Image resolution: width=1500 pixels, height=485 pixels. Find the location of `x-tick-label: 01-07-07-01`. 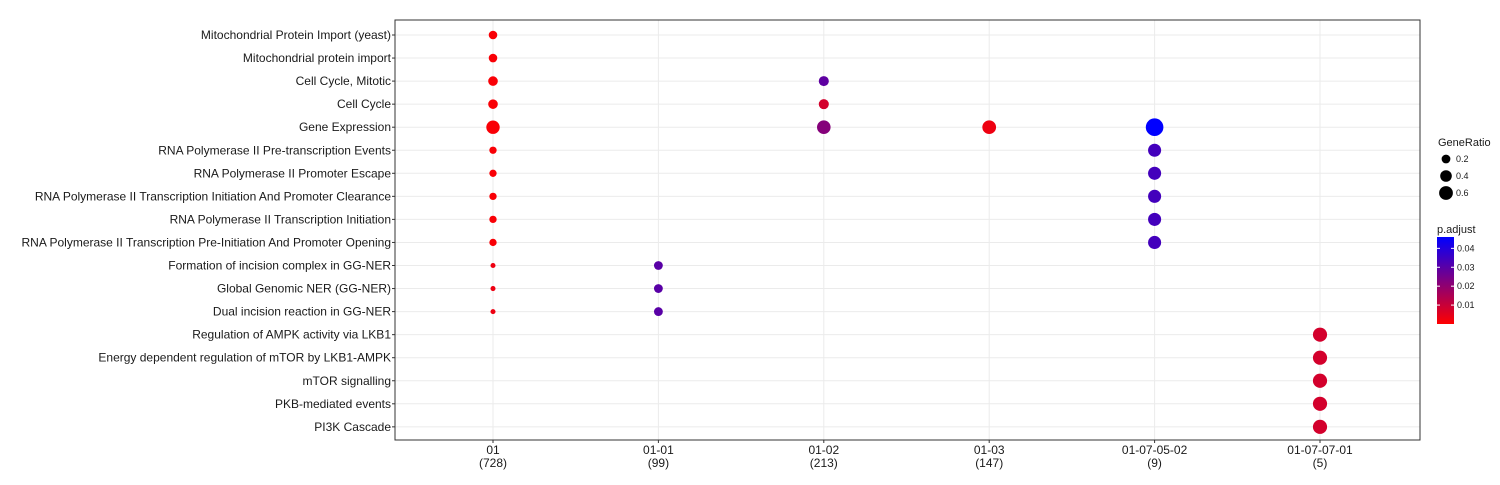

x-tick-label: 01-07-07-01 is located at coordinates (1320, 450).